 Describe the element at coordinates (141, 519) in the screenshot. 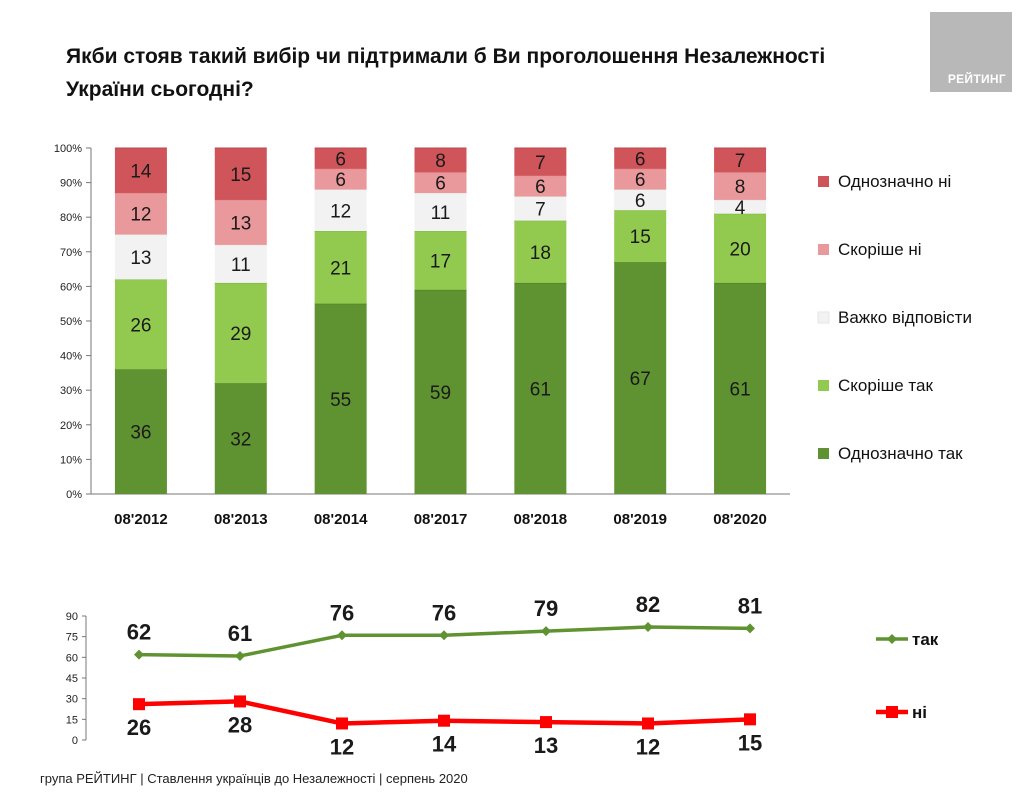

I see `x-tick-label: 08'2012` at that location.